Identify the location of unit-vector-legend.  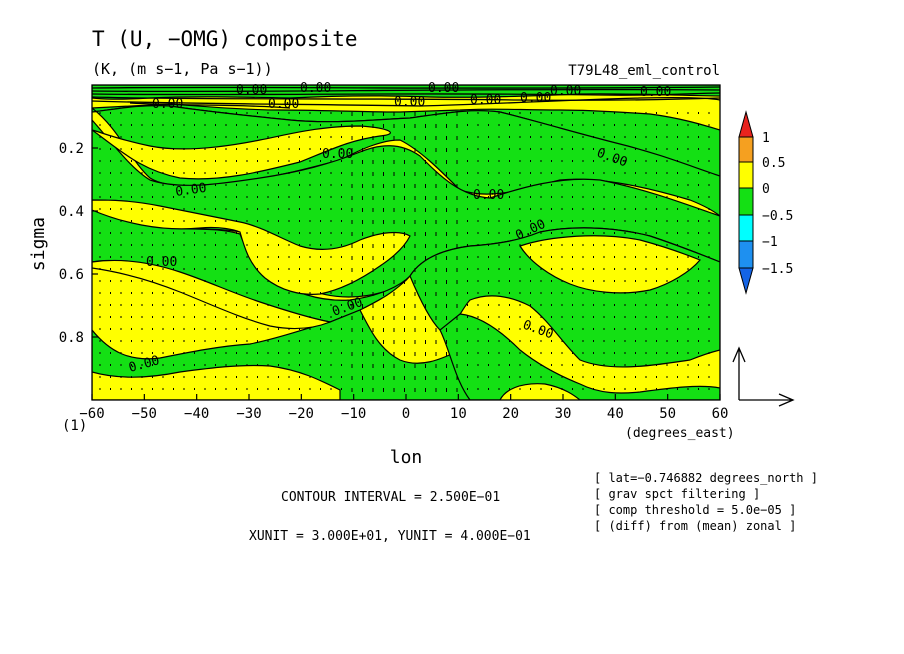
(763, 376).